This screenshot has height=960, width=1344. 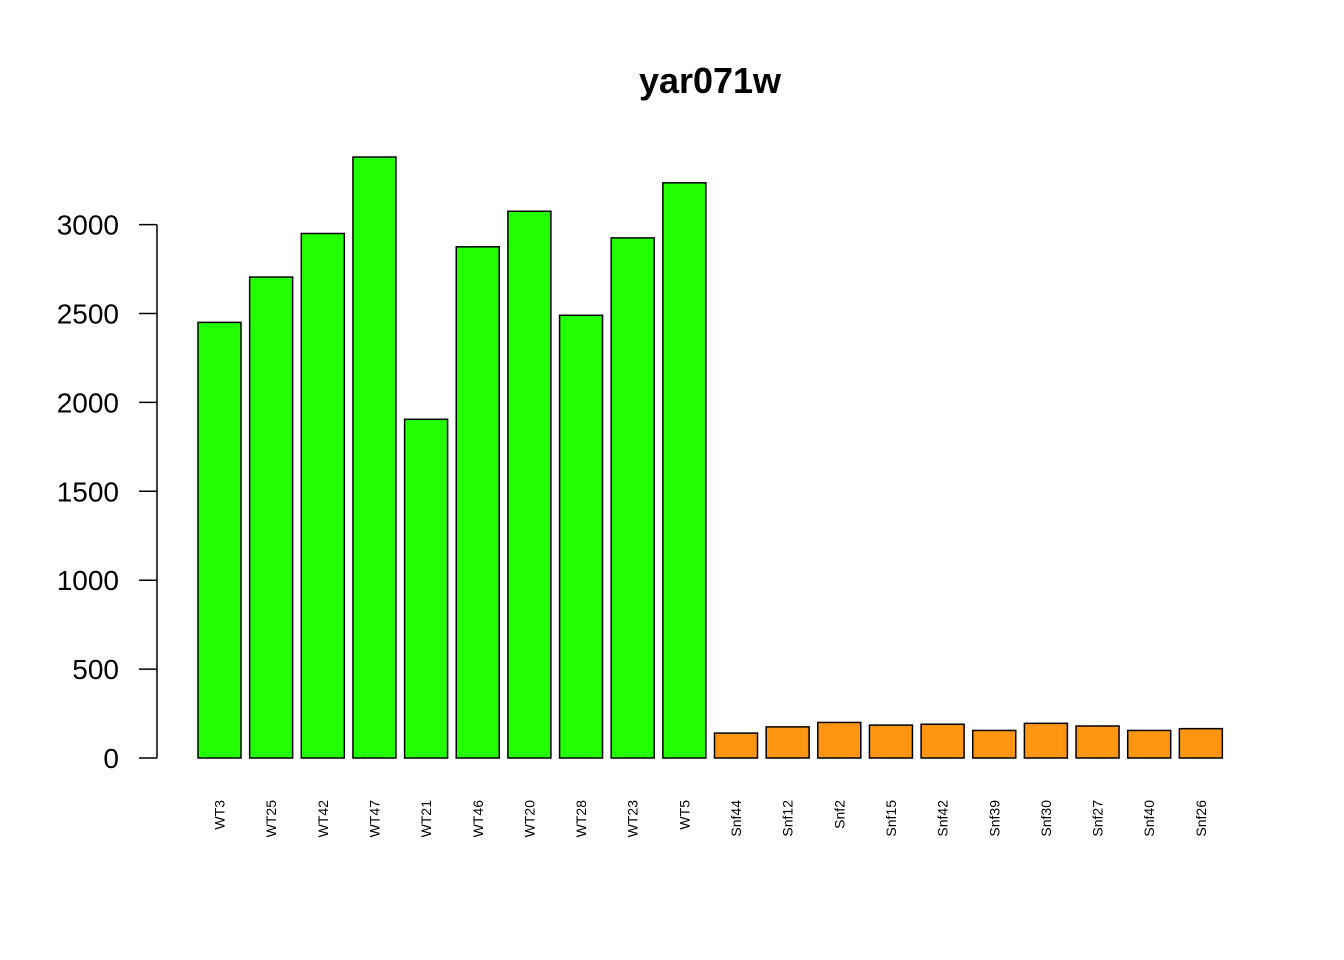 I want to click on x-tick-label: Snf40, so click(x=1149, y=818).